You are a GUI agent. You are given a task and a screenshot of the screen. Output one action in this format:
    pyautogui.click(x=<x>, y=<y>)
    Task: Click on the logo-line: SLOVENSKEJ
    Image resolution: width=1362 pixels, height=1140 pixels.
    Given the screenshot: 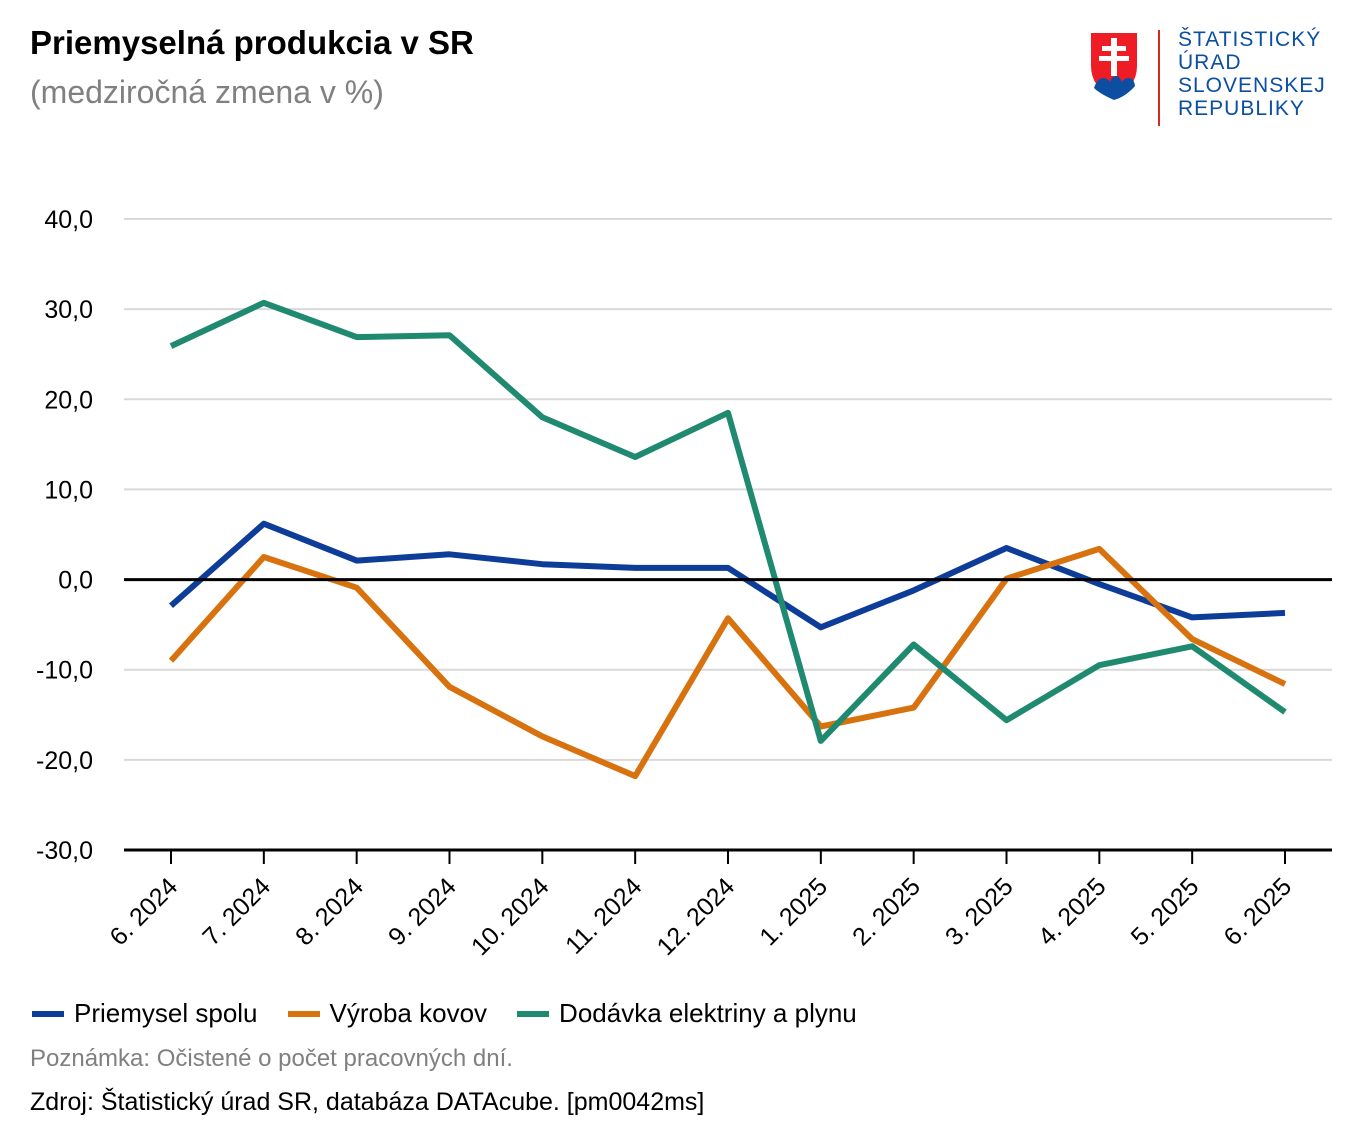 What is the action you would take?
    pyautogui.click(x=1252, y=85)
    